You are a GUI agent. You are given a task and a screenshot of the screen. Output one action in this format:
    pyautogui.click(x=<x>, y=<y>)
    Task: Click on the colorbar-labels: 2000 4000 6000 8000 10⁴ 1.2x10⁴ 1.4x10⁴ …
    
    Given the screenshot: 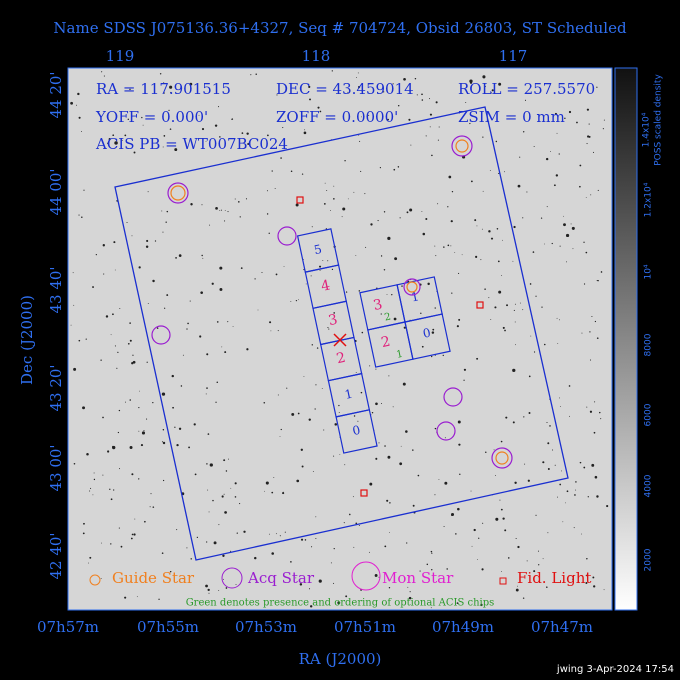 What is the action you would take?
    pyautogui.click(x=653, y=323)
    